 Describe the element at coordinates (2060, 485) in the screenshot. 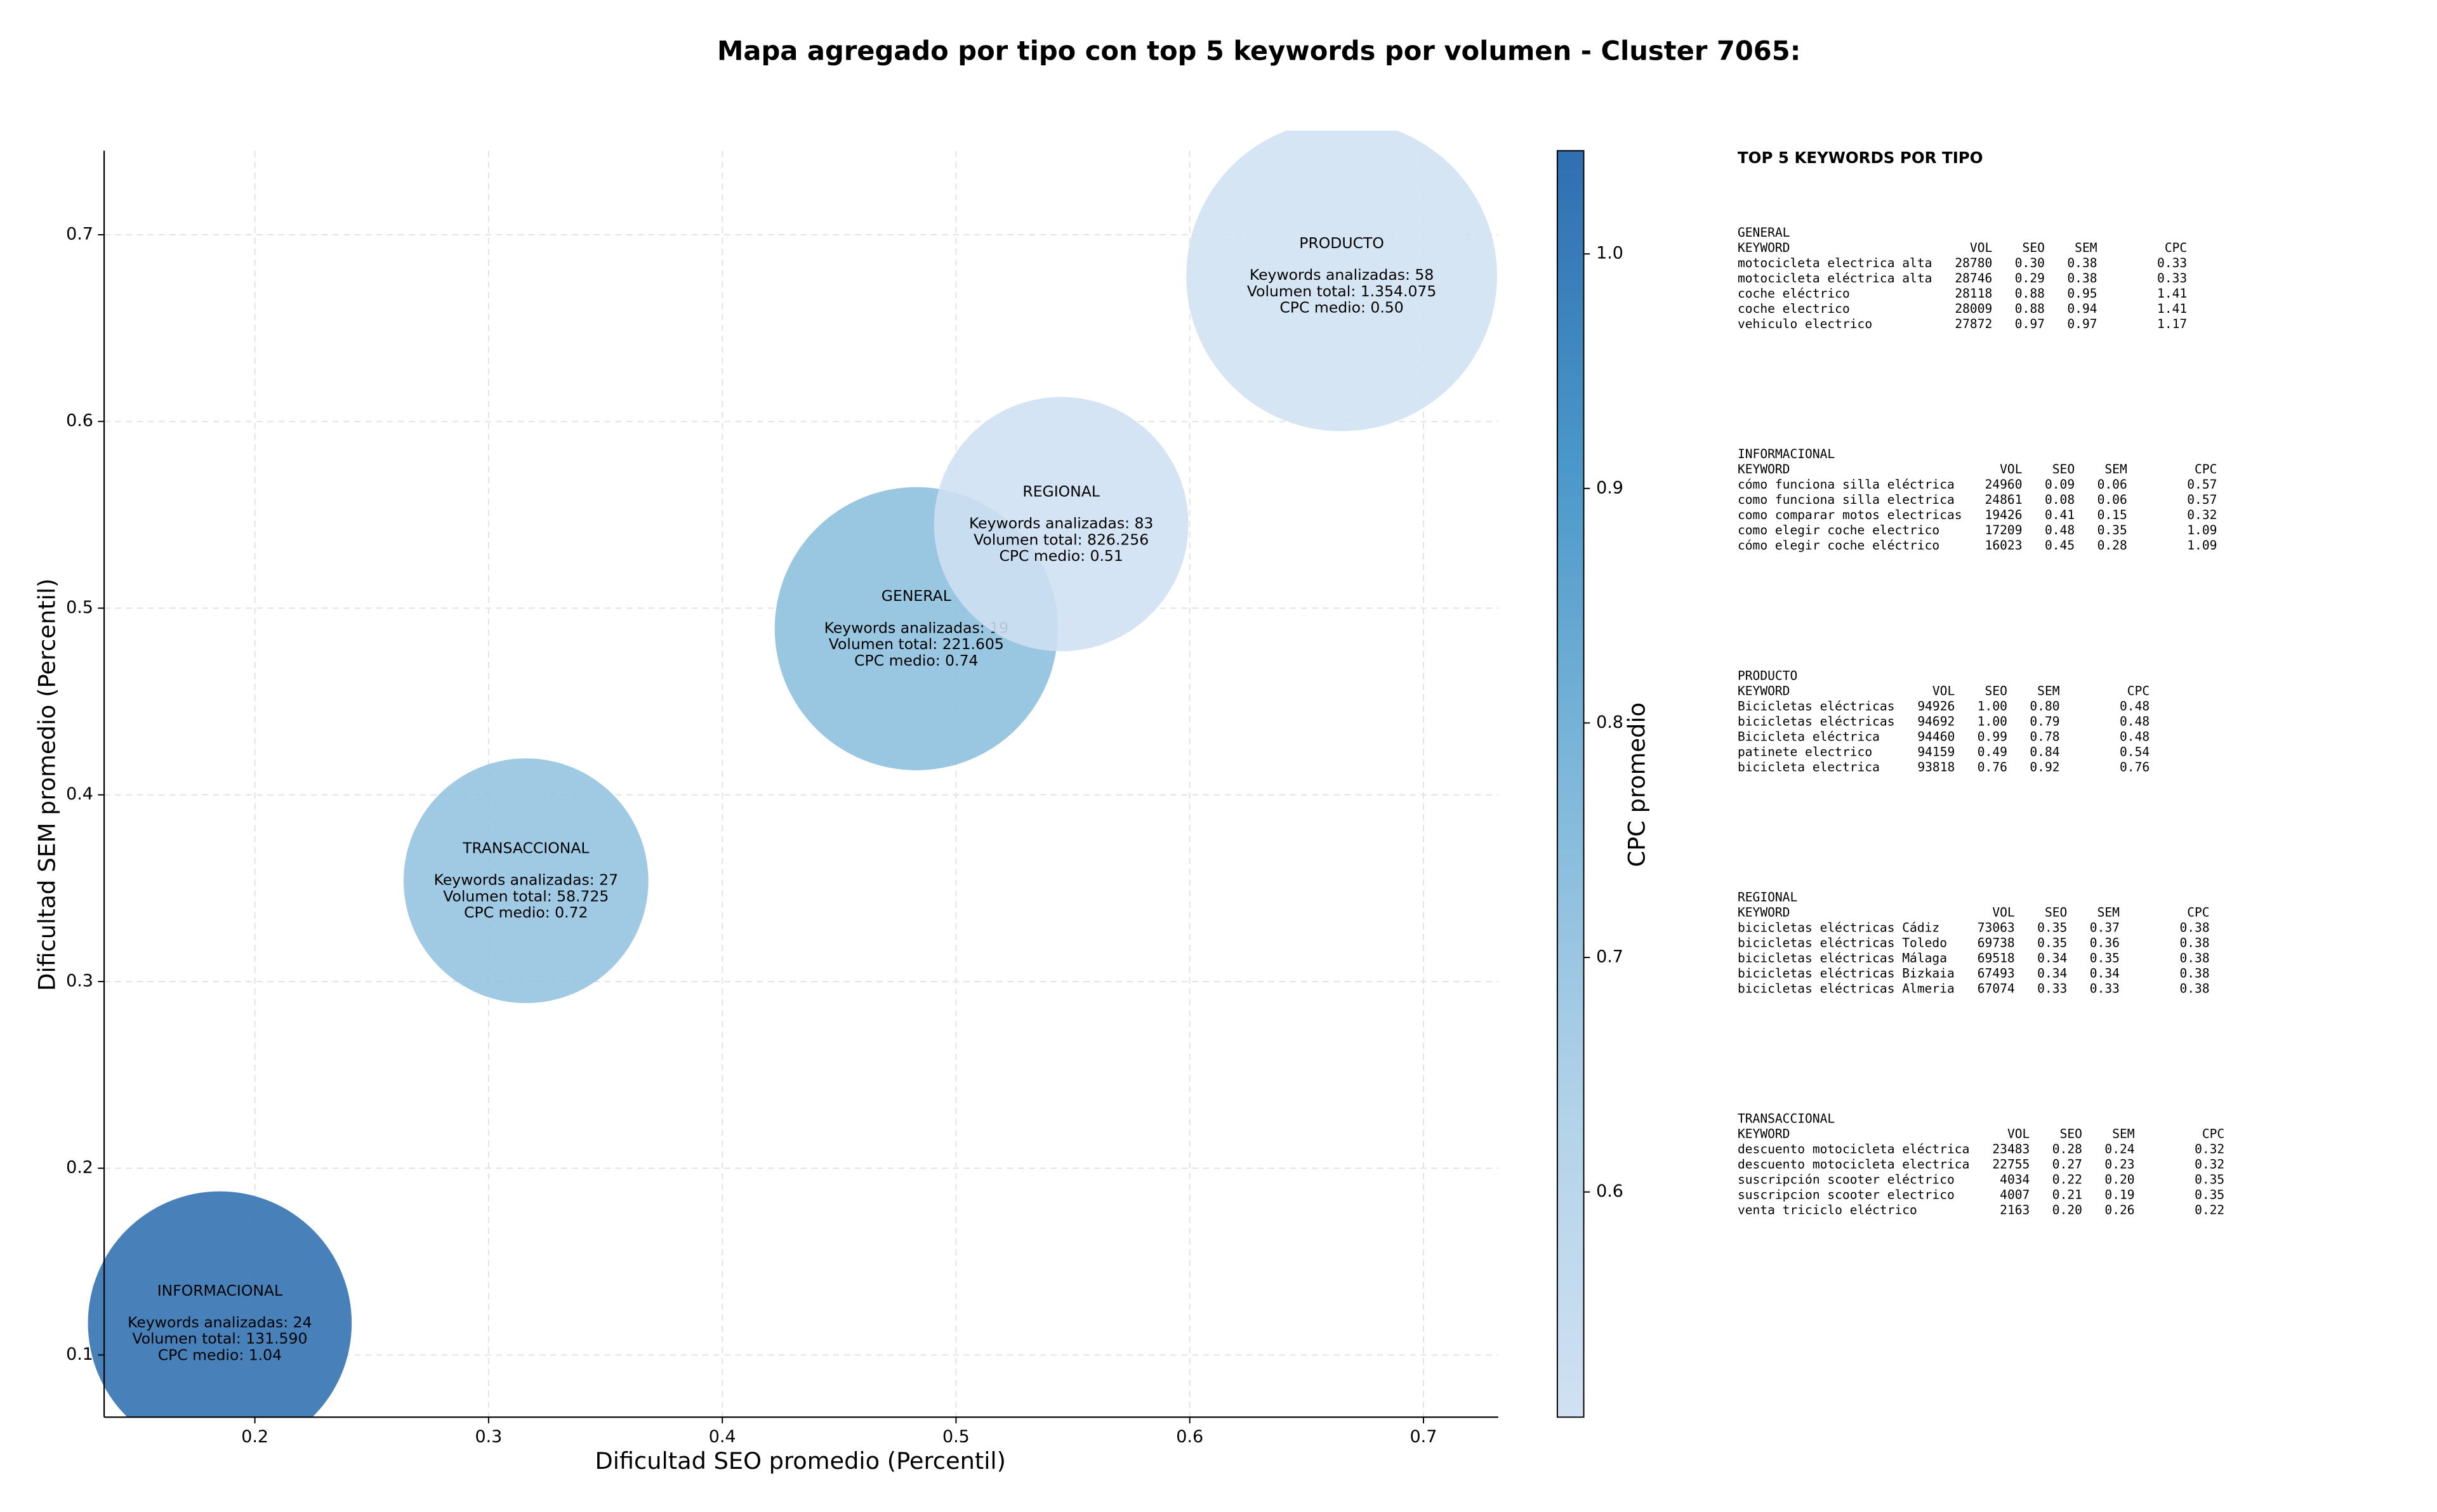

I see `table-cell: 0.09` at that location.